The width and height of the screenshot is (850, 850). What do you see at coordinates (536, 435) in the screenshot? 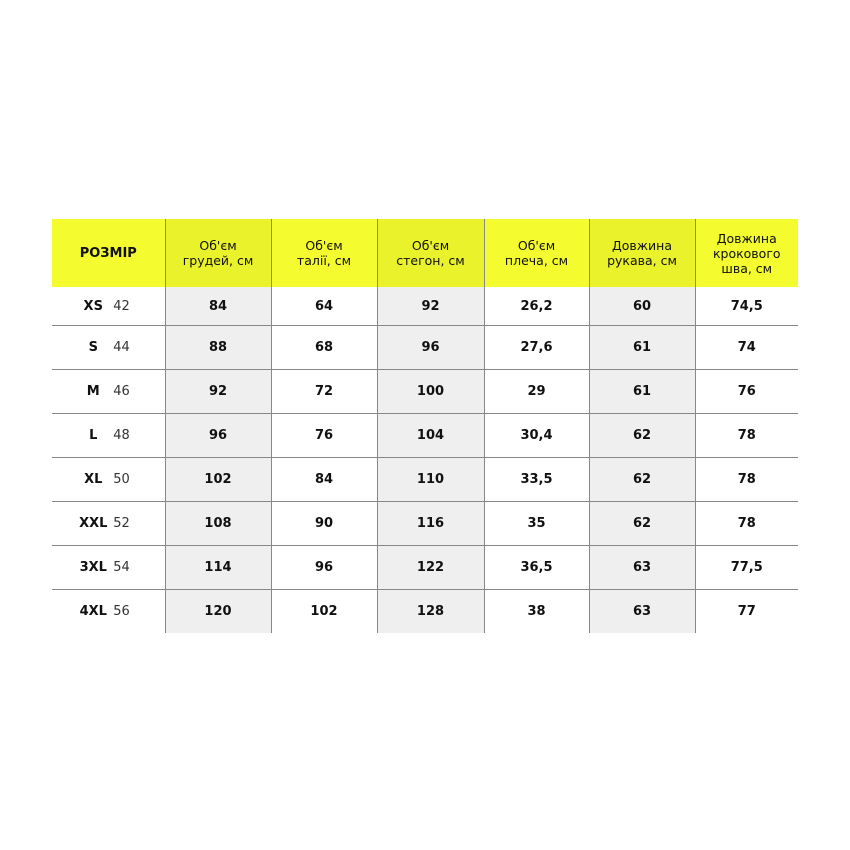
I see `value-cell: 30,4` at bounding box center [536, 435].